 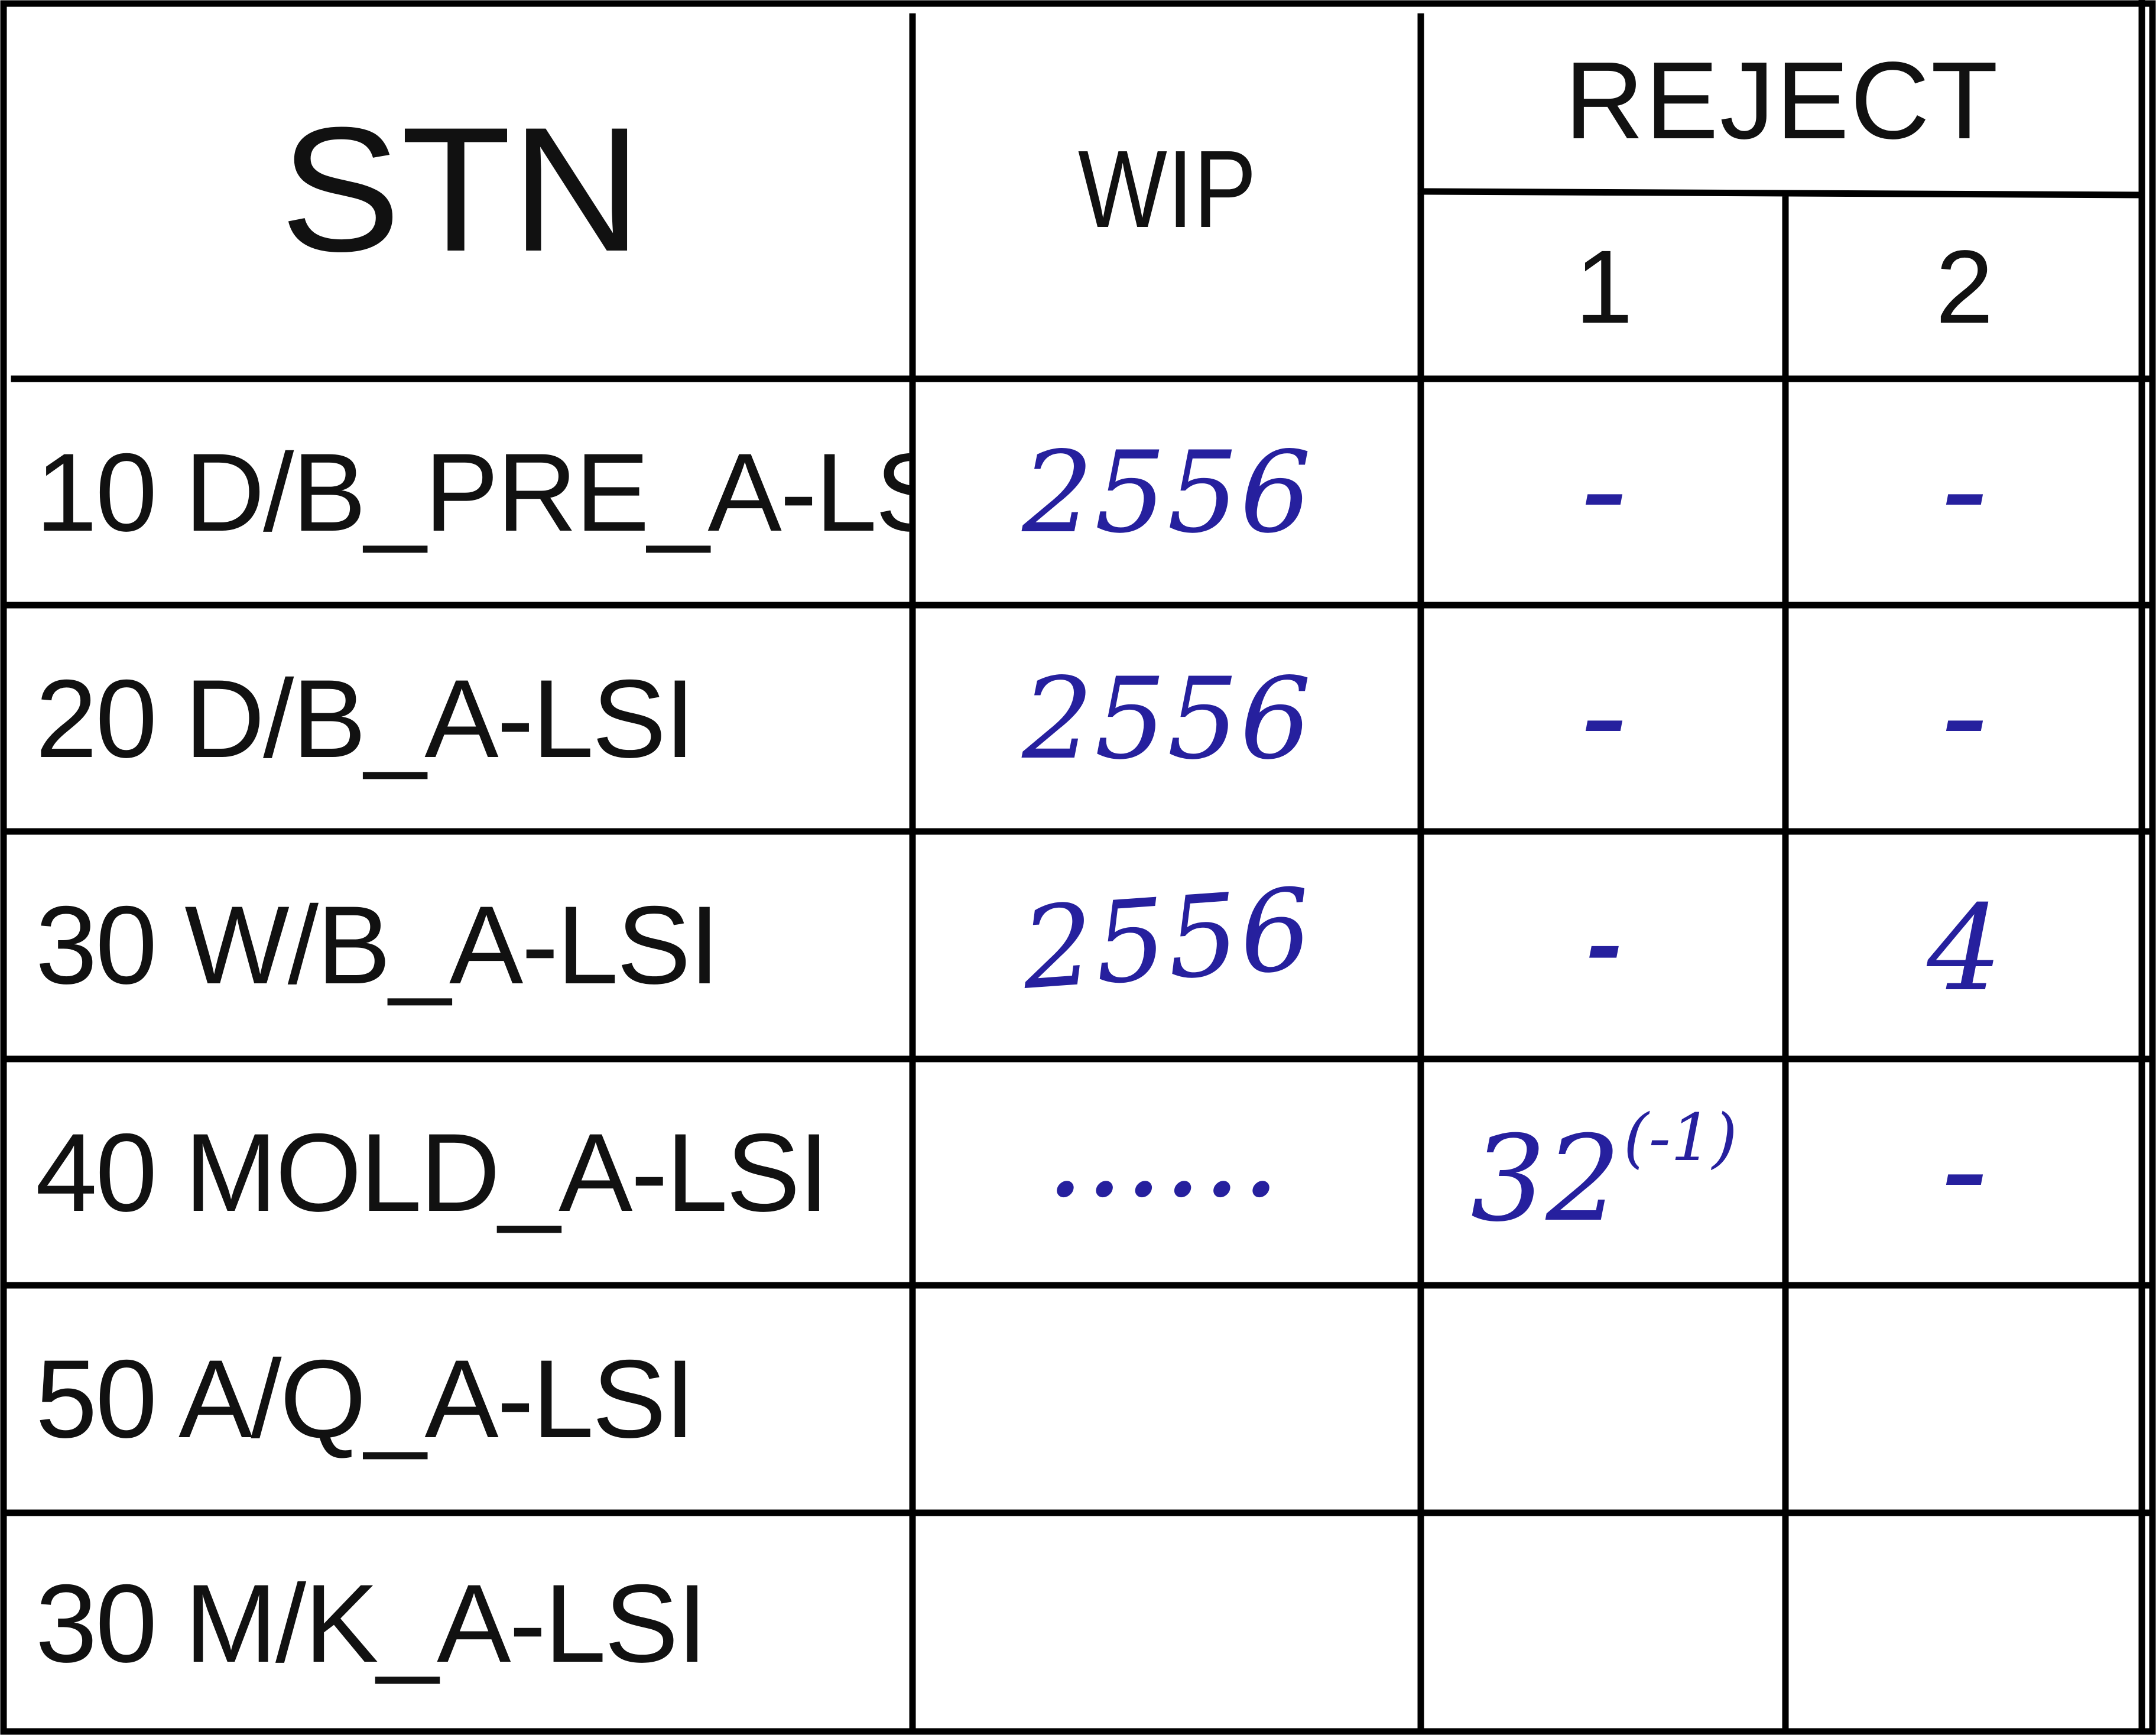 What do you see at coordinates (1781, 100) in the screenshot?
I see `header-reject: REJECT` at bounding box center [1781, 100].